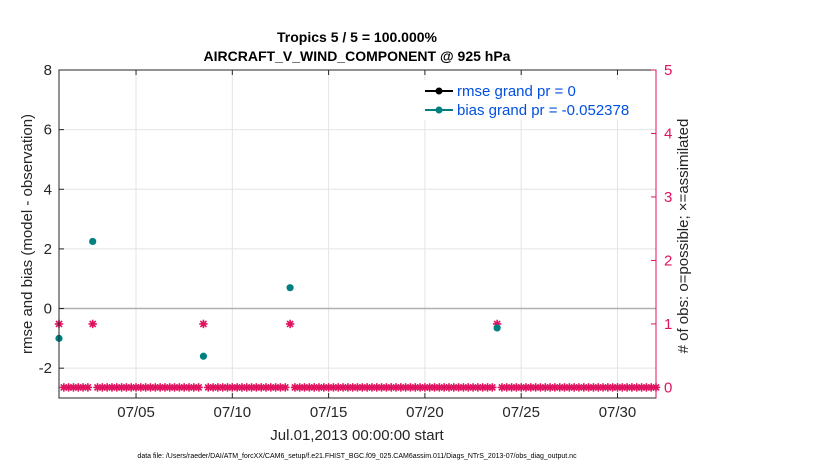  What do you see at coordinates (357, 56) in the screenshot?
I see `chart-subtitle: AIRCRAFT_V_WIND_COMPONENT @ 925 hPa` at bounding box center [357, 56].